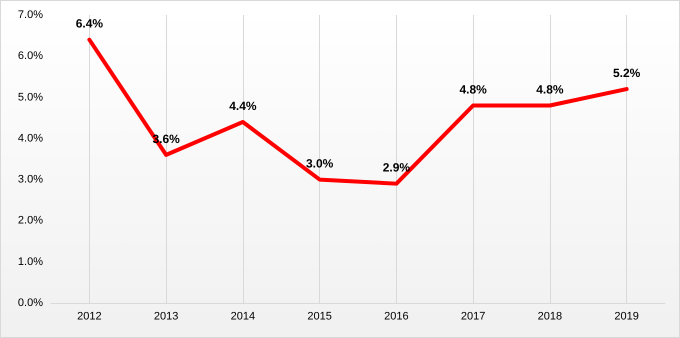 The width and height of the screenshot is (680, 338). What do you see at coordinates (319, 316) in the screenshot?
I see `x-tick-label: 2015` at bounding box center [319, 316].